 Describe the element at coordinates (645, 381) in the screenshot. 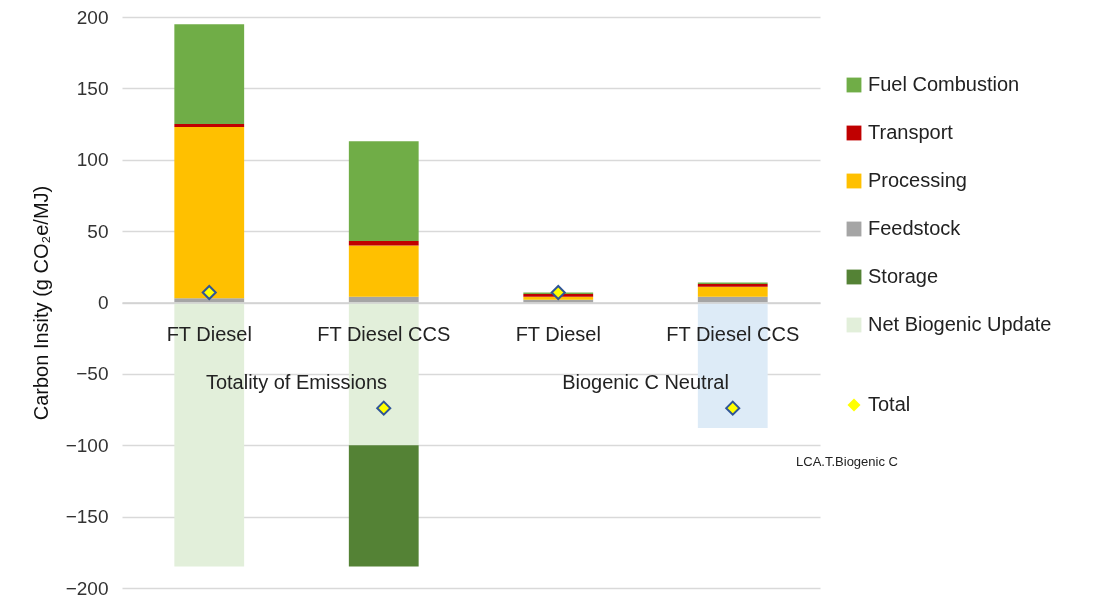

I see `annotation: Biogenic C Neutral` at that location.